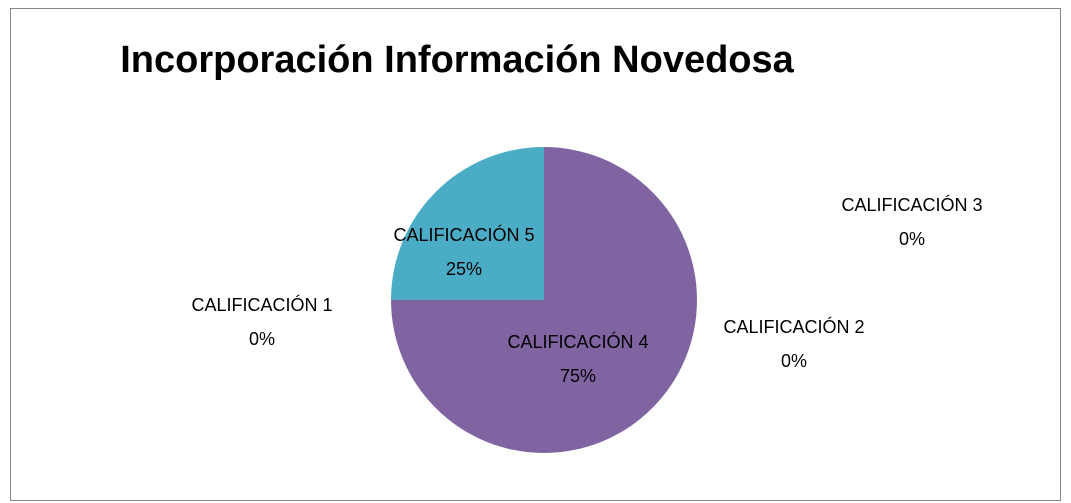 This screenshot has width=1071, height=503. I want to click on slice-category-label: CALIFICACIÓN 5, so click(463, 234).